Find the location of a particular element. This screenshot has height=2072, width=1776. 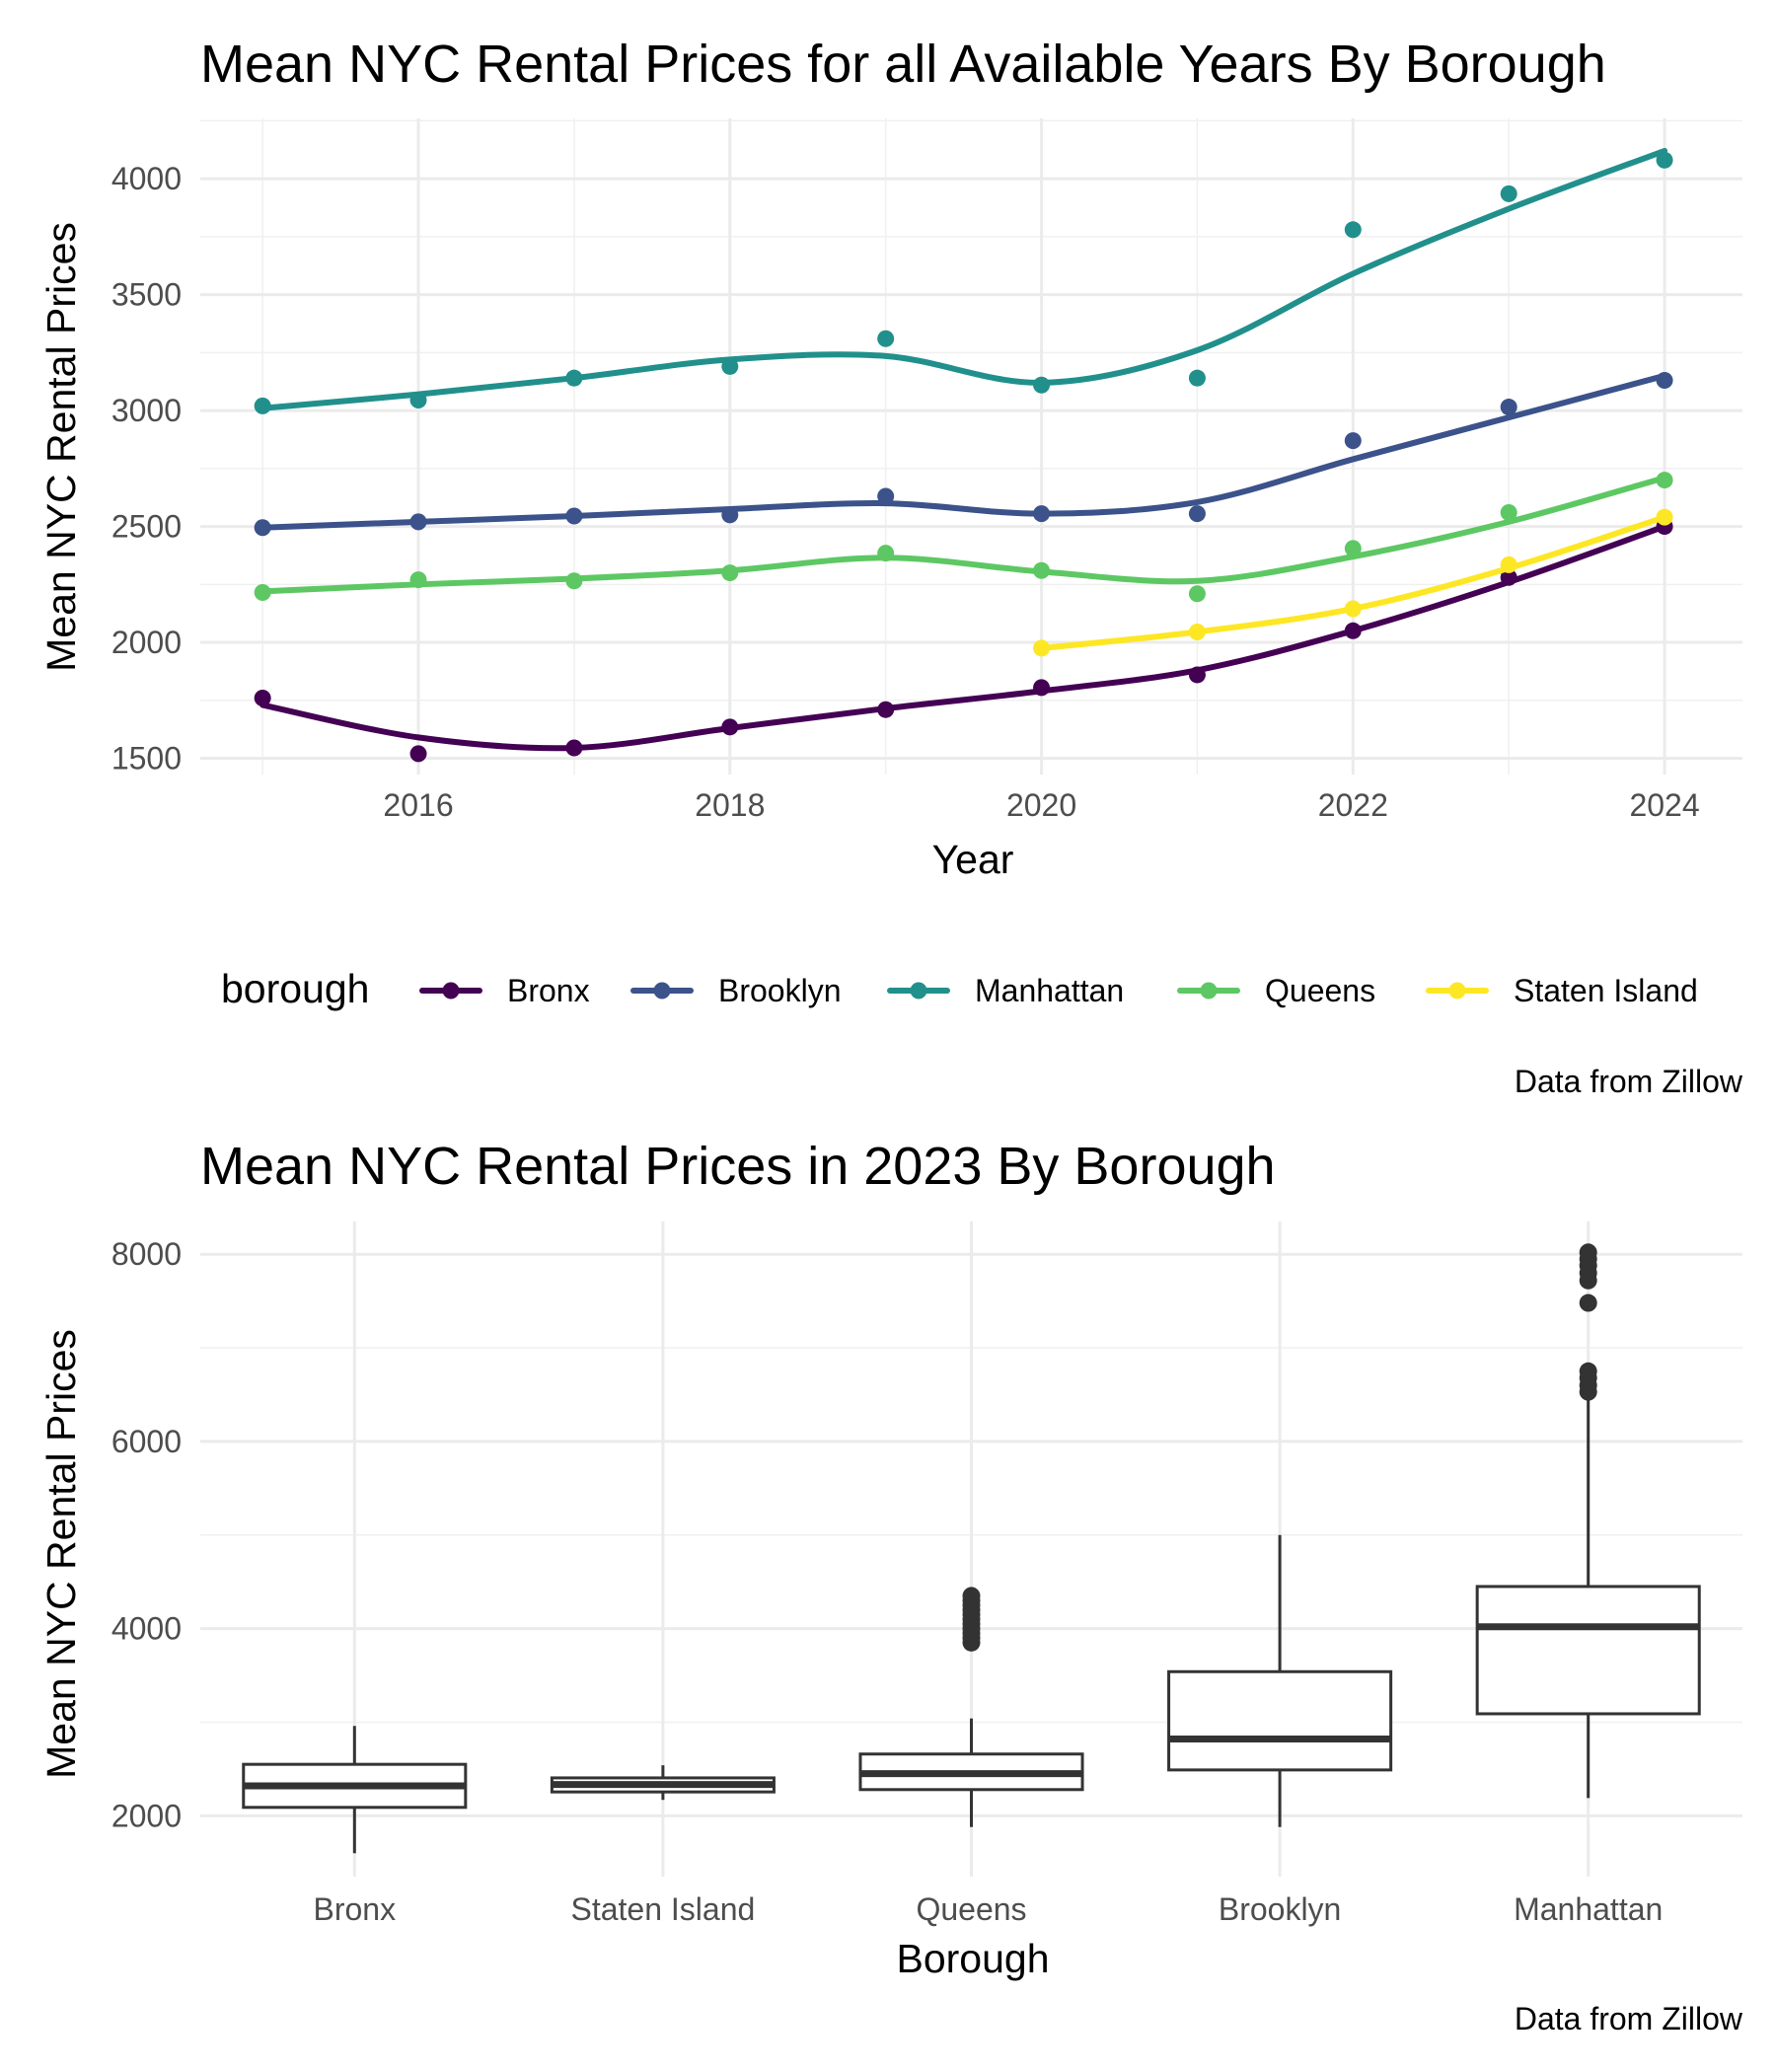

series-line-bronx is located at coordinates (964, 637).